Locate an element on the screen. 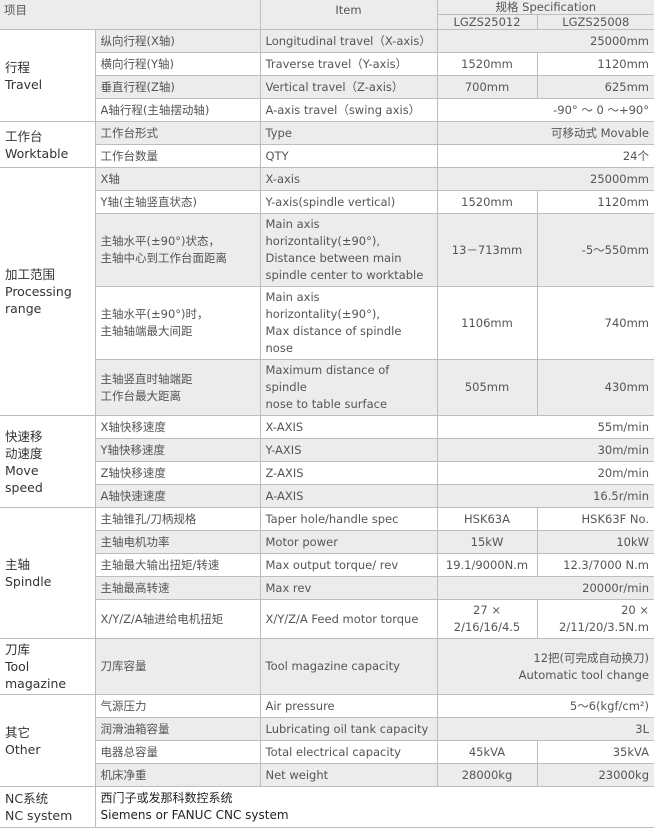  table-row: 工作台 Worktable 工作台形式 Type 可移动式 Movable is located at coordinates (327, 144).